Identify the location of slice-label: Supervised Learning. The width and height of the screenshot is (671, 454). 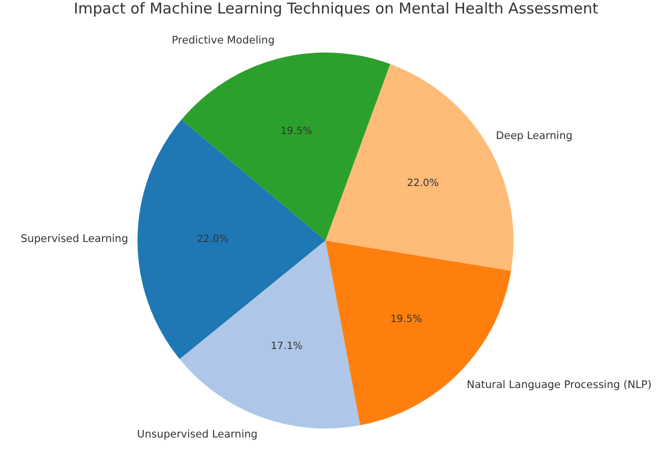
(74, 238).